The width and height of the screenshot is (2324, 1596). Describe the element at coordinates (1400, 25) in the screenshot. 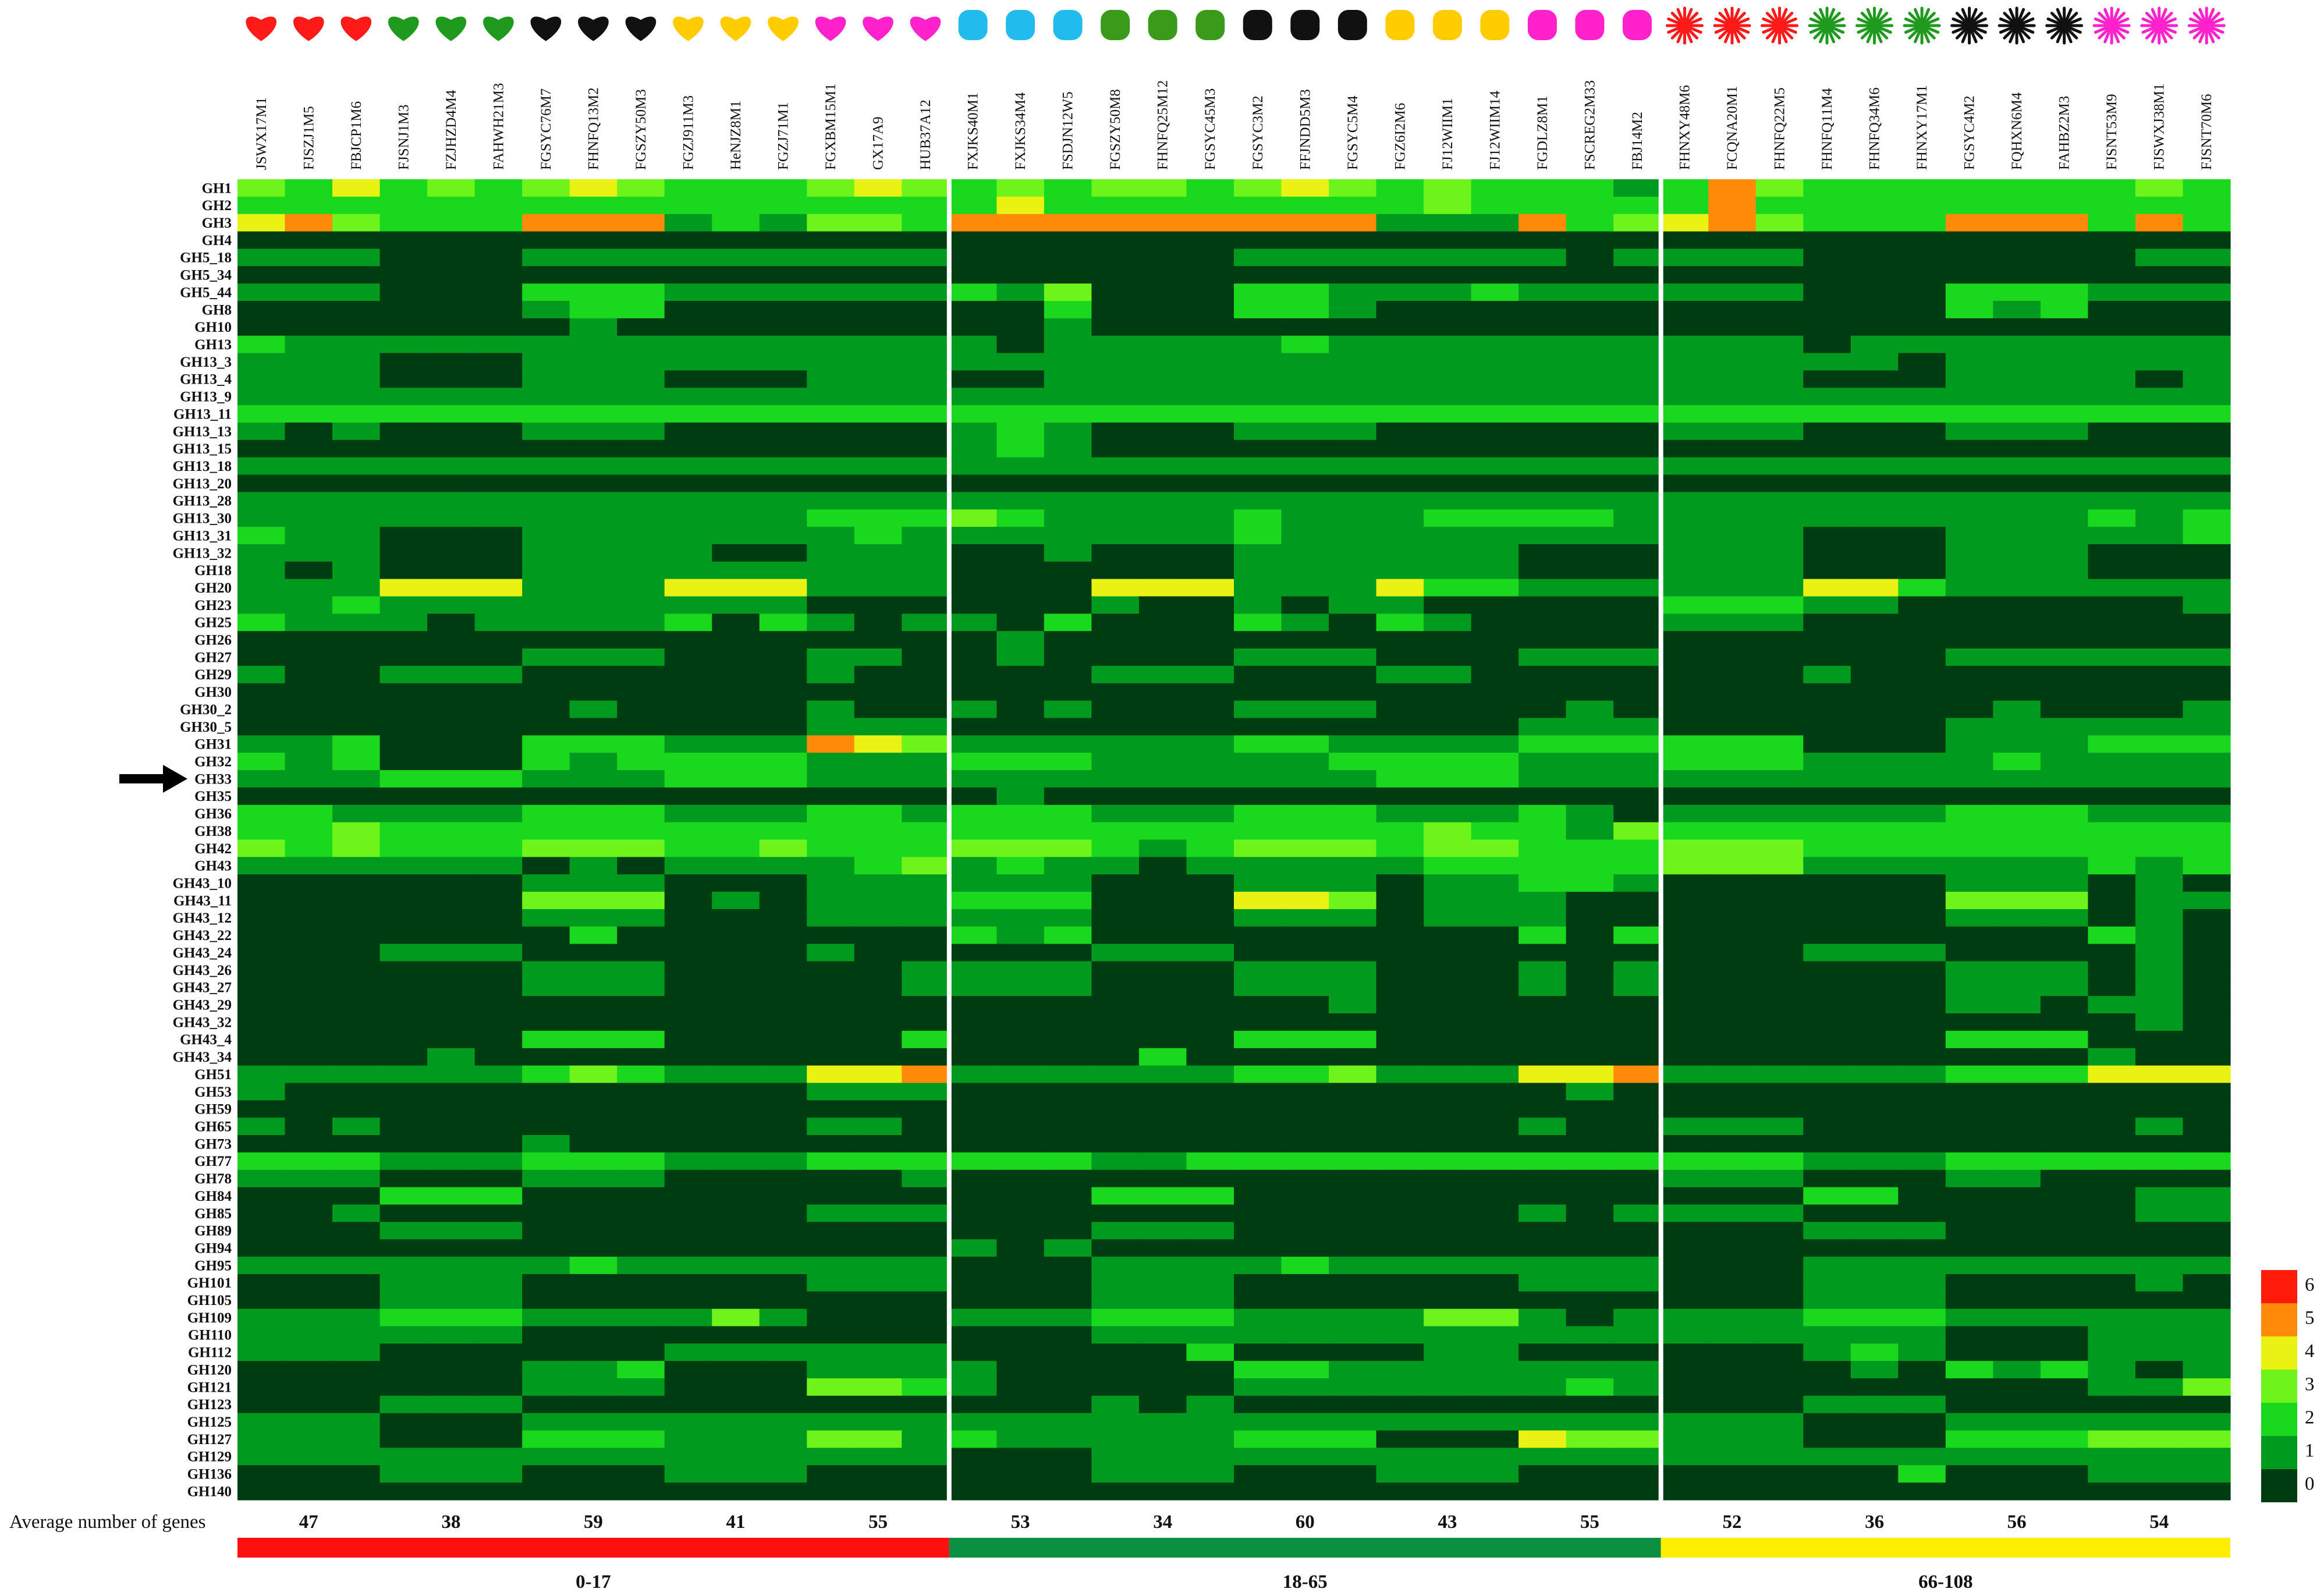

I see `circle-icon` at that location.